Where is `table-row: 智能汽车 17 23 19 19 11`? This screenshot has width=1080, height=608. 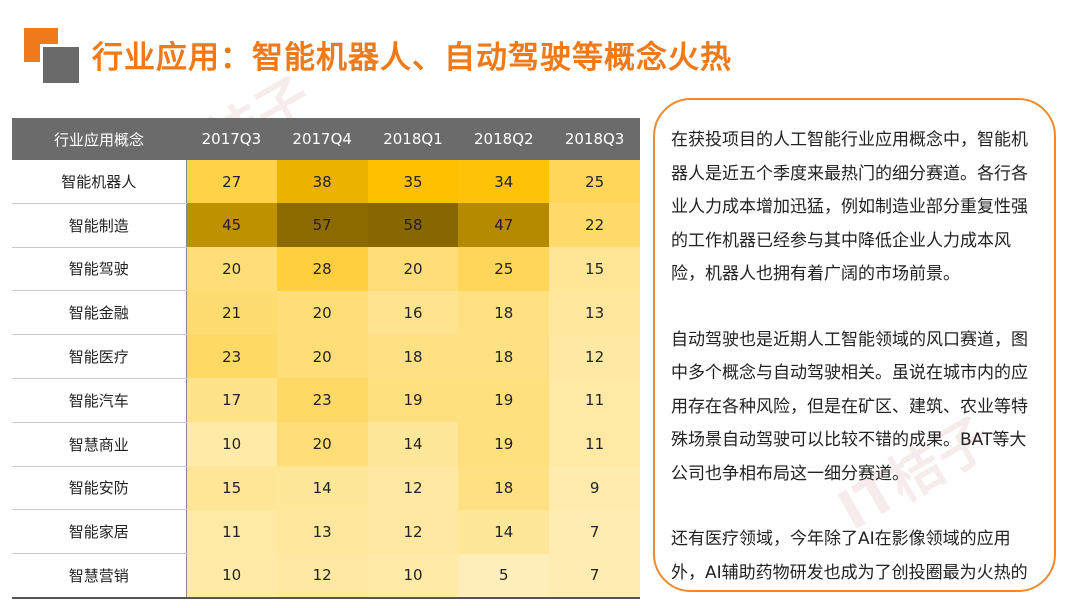 table-row: 智能汽车 17 23 19 19 11 is located at coordinates (326, 400).